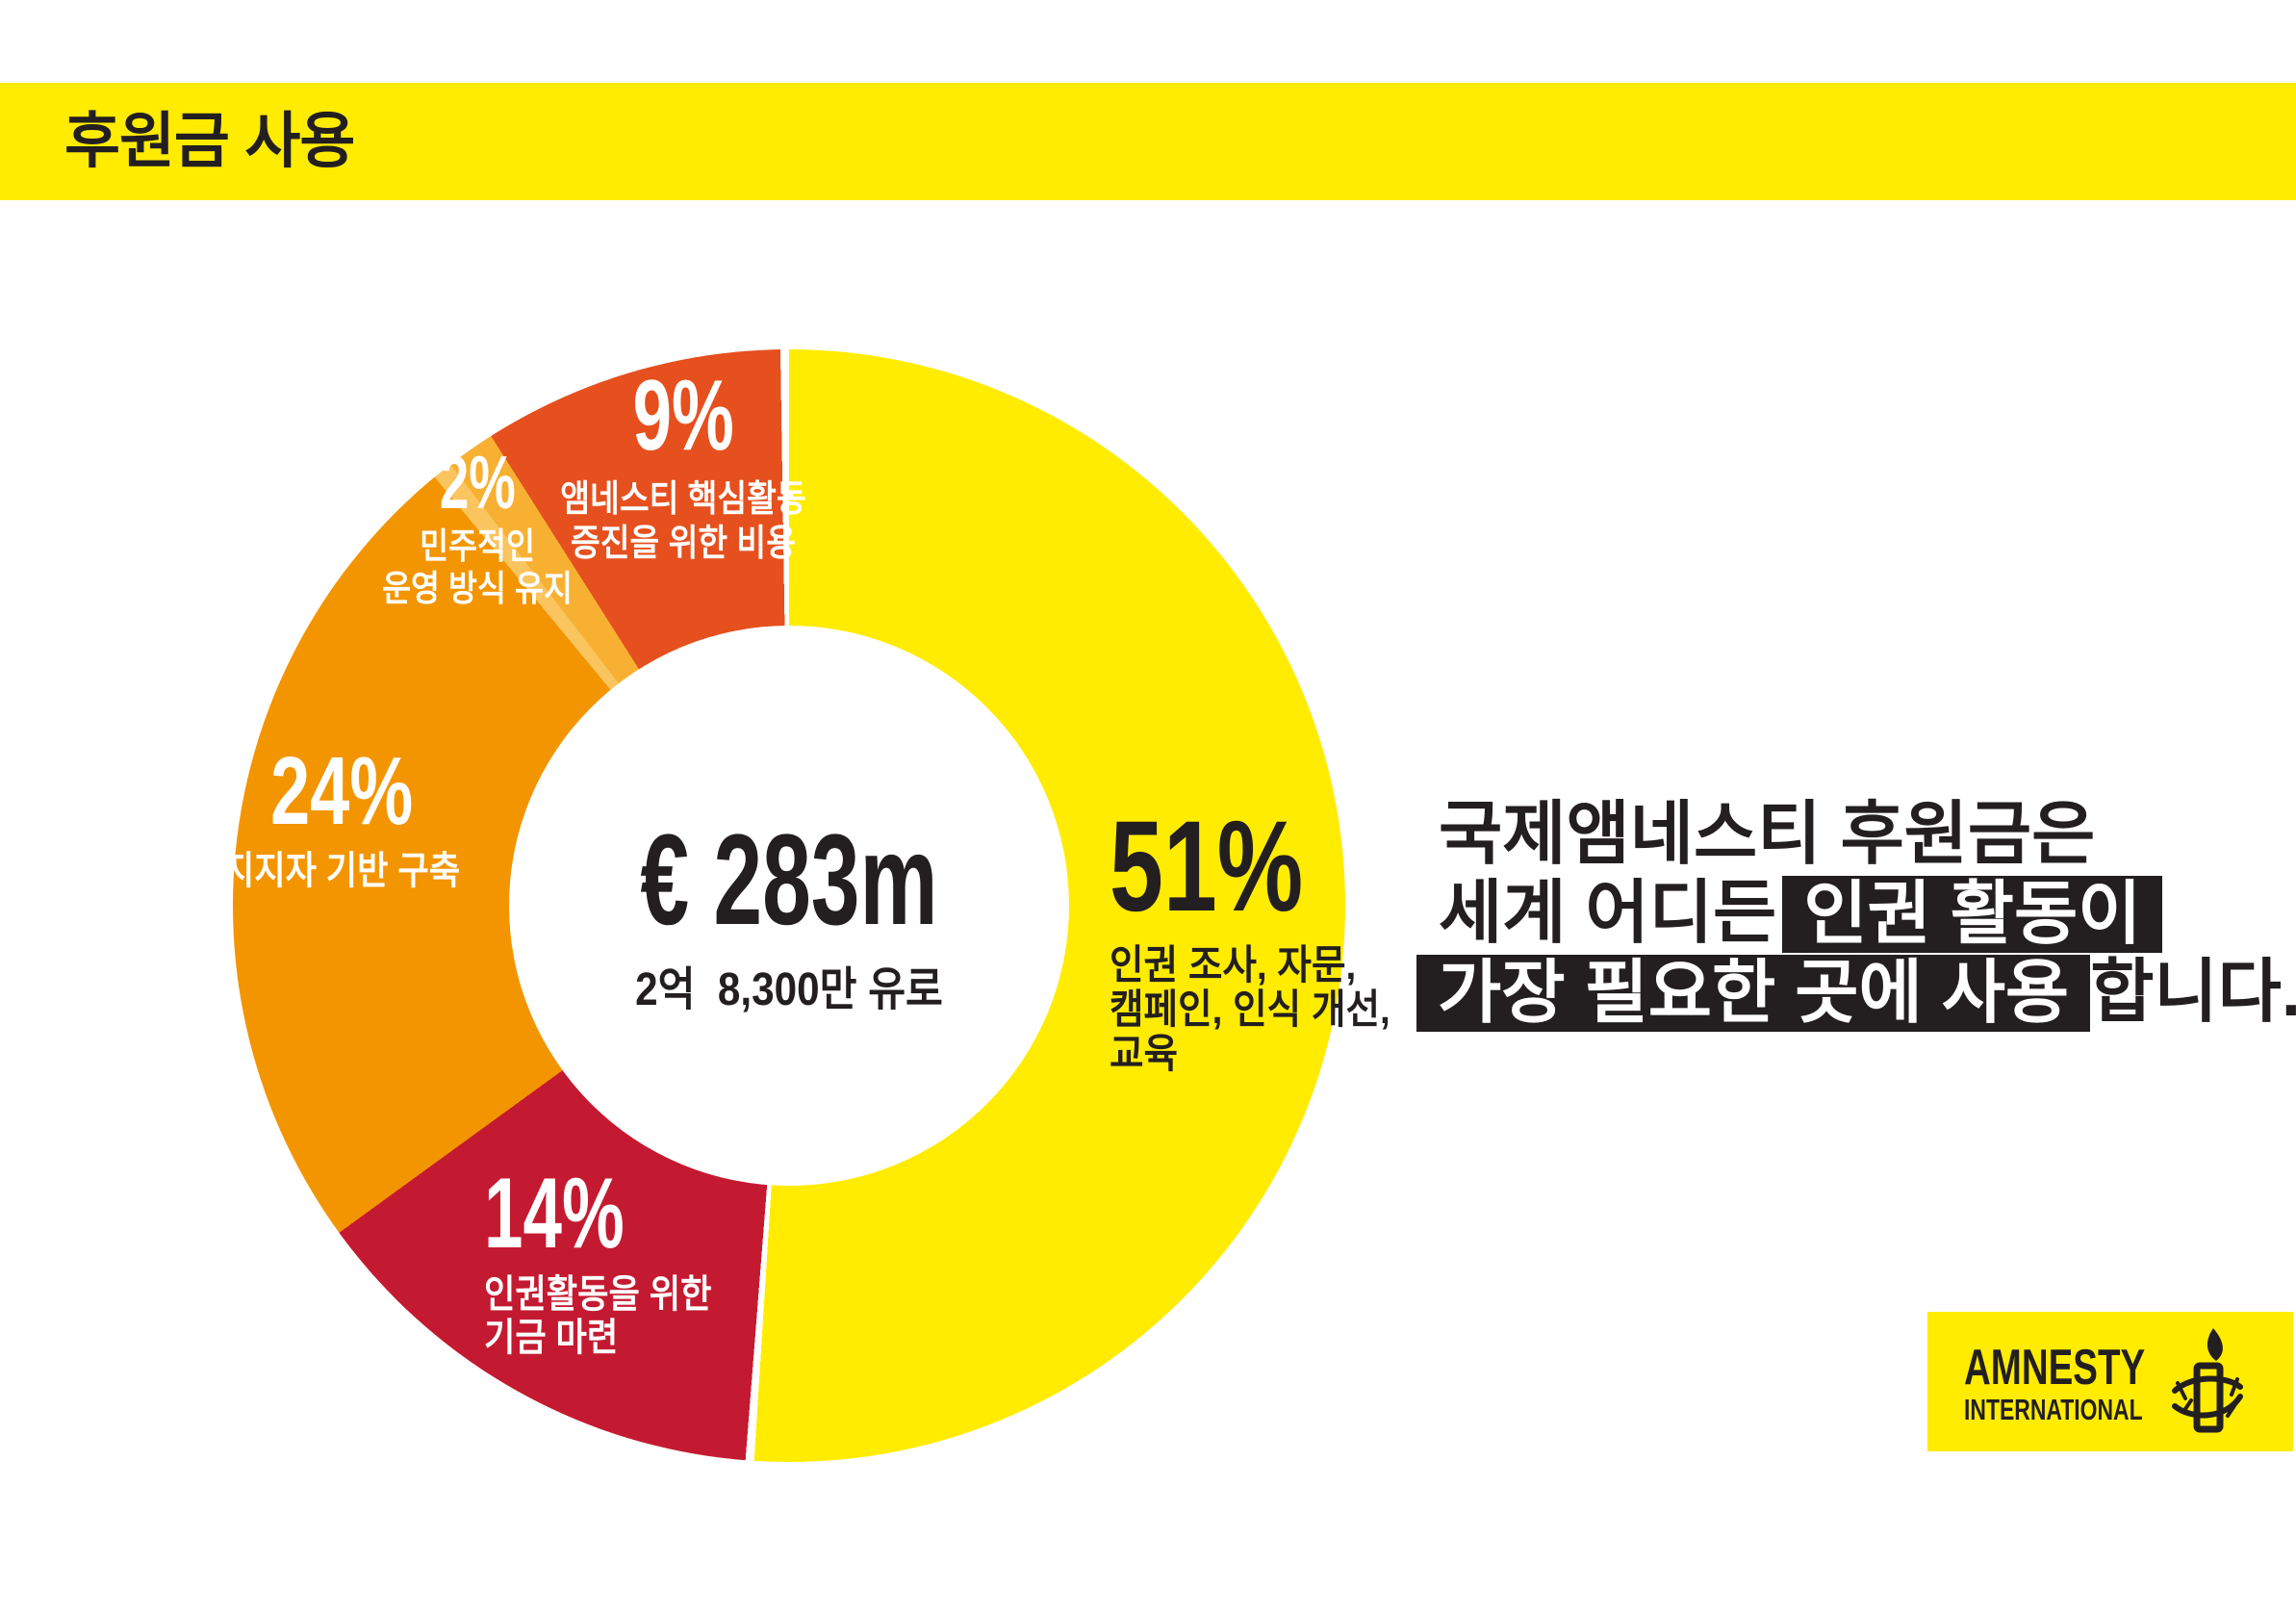 The height and width of the screenshot is (1615, 2296). What do you see at coordinates (477, 482) in the screenshot?
I see `segment-pct-2: 2%` at bounding box center [477, 482].